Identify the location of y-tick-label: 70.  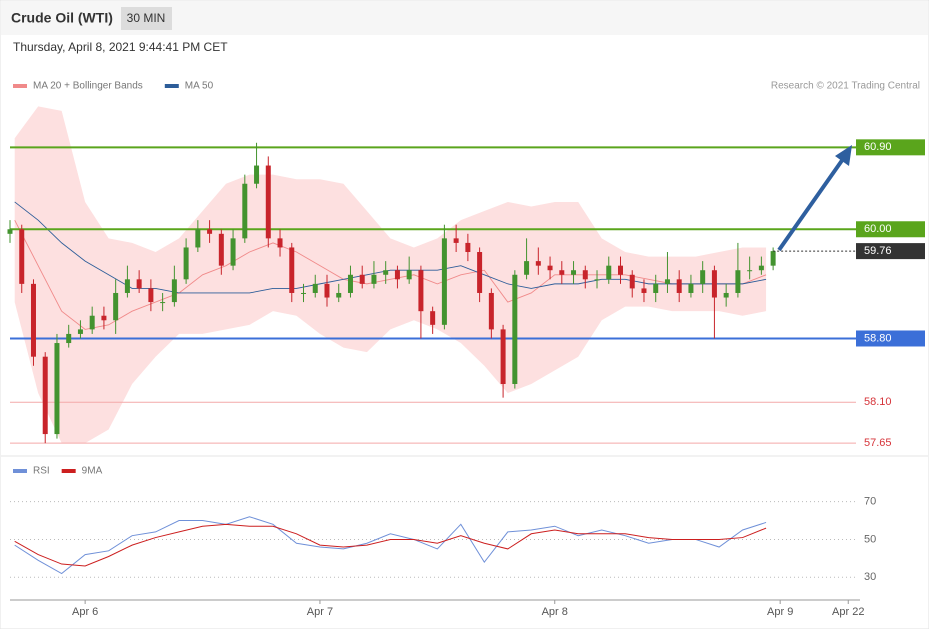
(870, 502).